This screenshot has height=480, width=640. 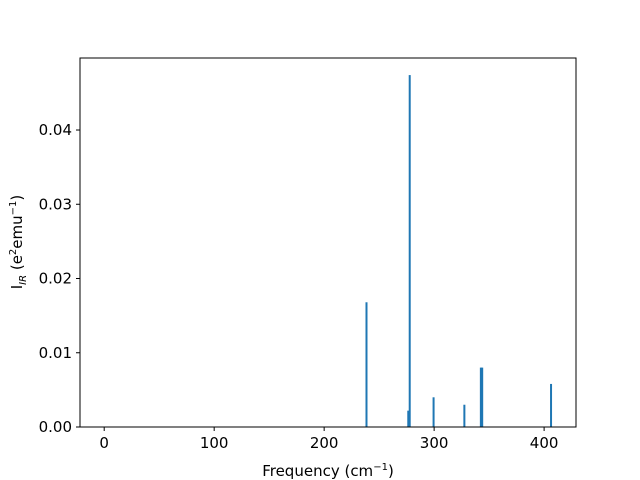 I want to click on x-tick-label-1: 100, so click(x=214, y=443).